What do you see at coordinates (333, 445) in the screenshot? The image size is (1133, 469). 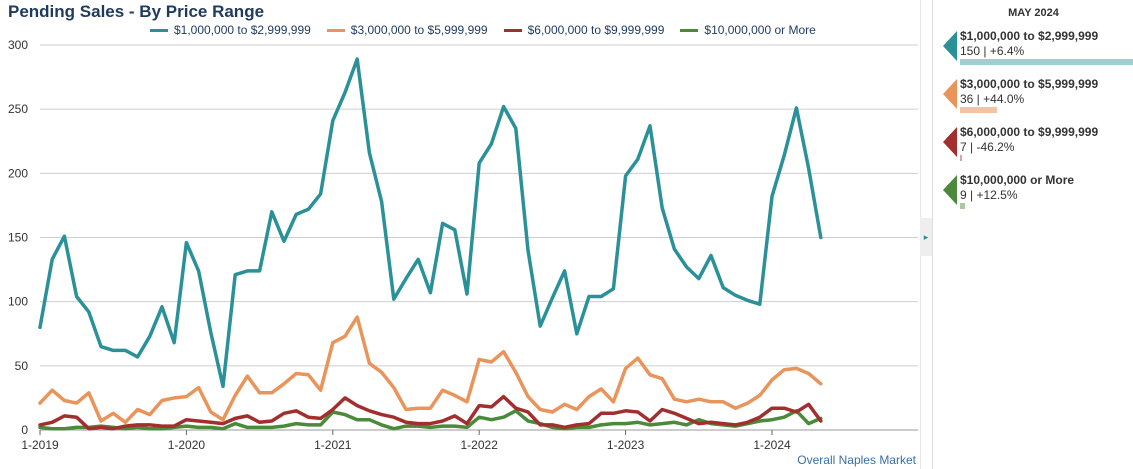 I see `x-tick-label: 1-2021` at bounding box center [333, 445].